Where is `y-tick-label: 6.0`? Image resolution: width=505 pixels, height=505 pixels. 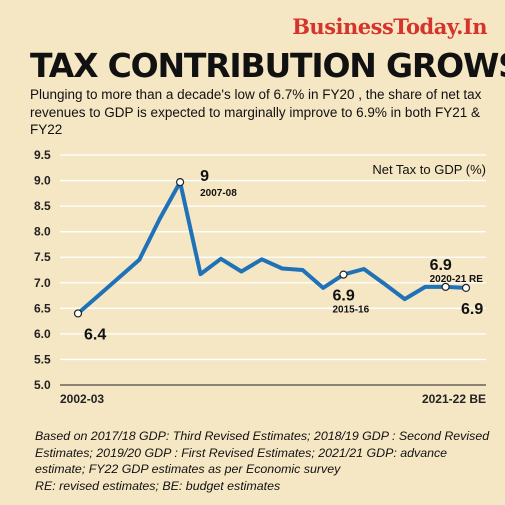 y-tick-label: 6.0 is located at coordinates (42, 334).